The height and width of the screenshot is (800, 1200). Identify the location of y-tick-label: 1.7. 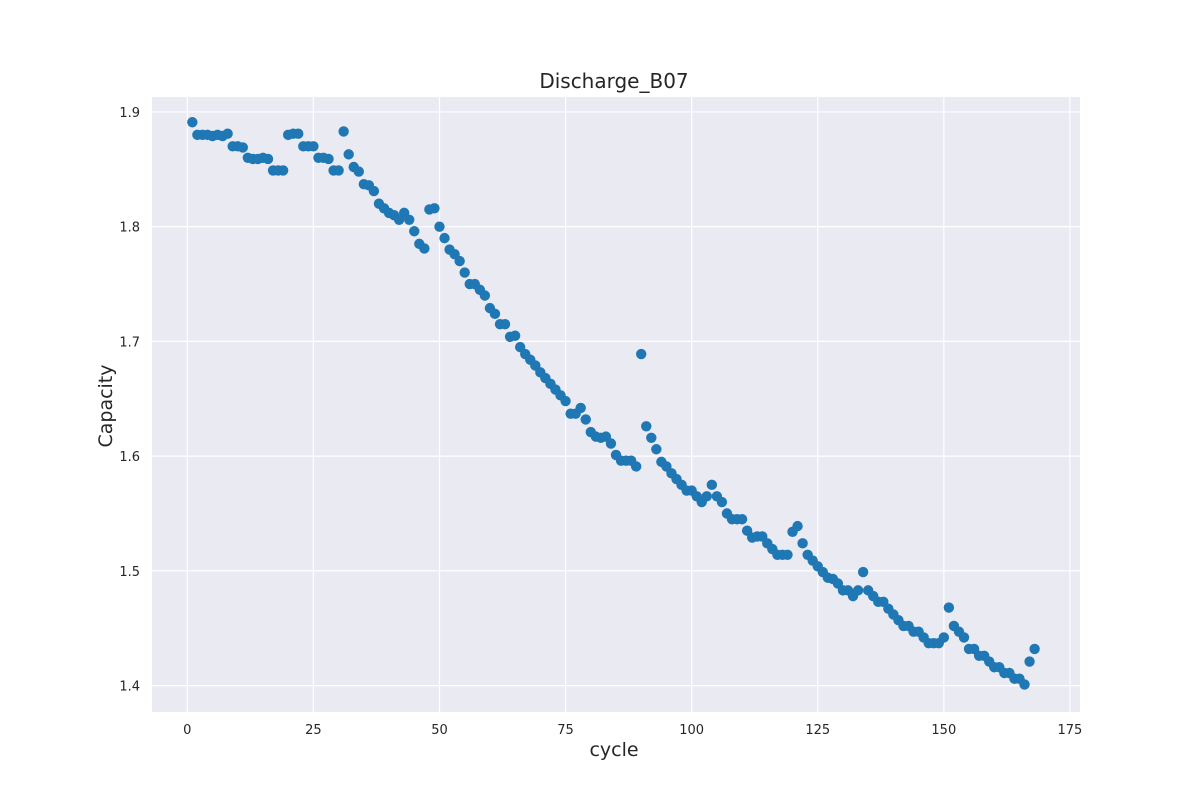
(129, 342).